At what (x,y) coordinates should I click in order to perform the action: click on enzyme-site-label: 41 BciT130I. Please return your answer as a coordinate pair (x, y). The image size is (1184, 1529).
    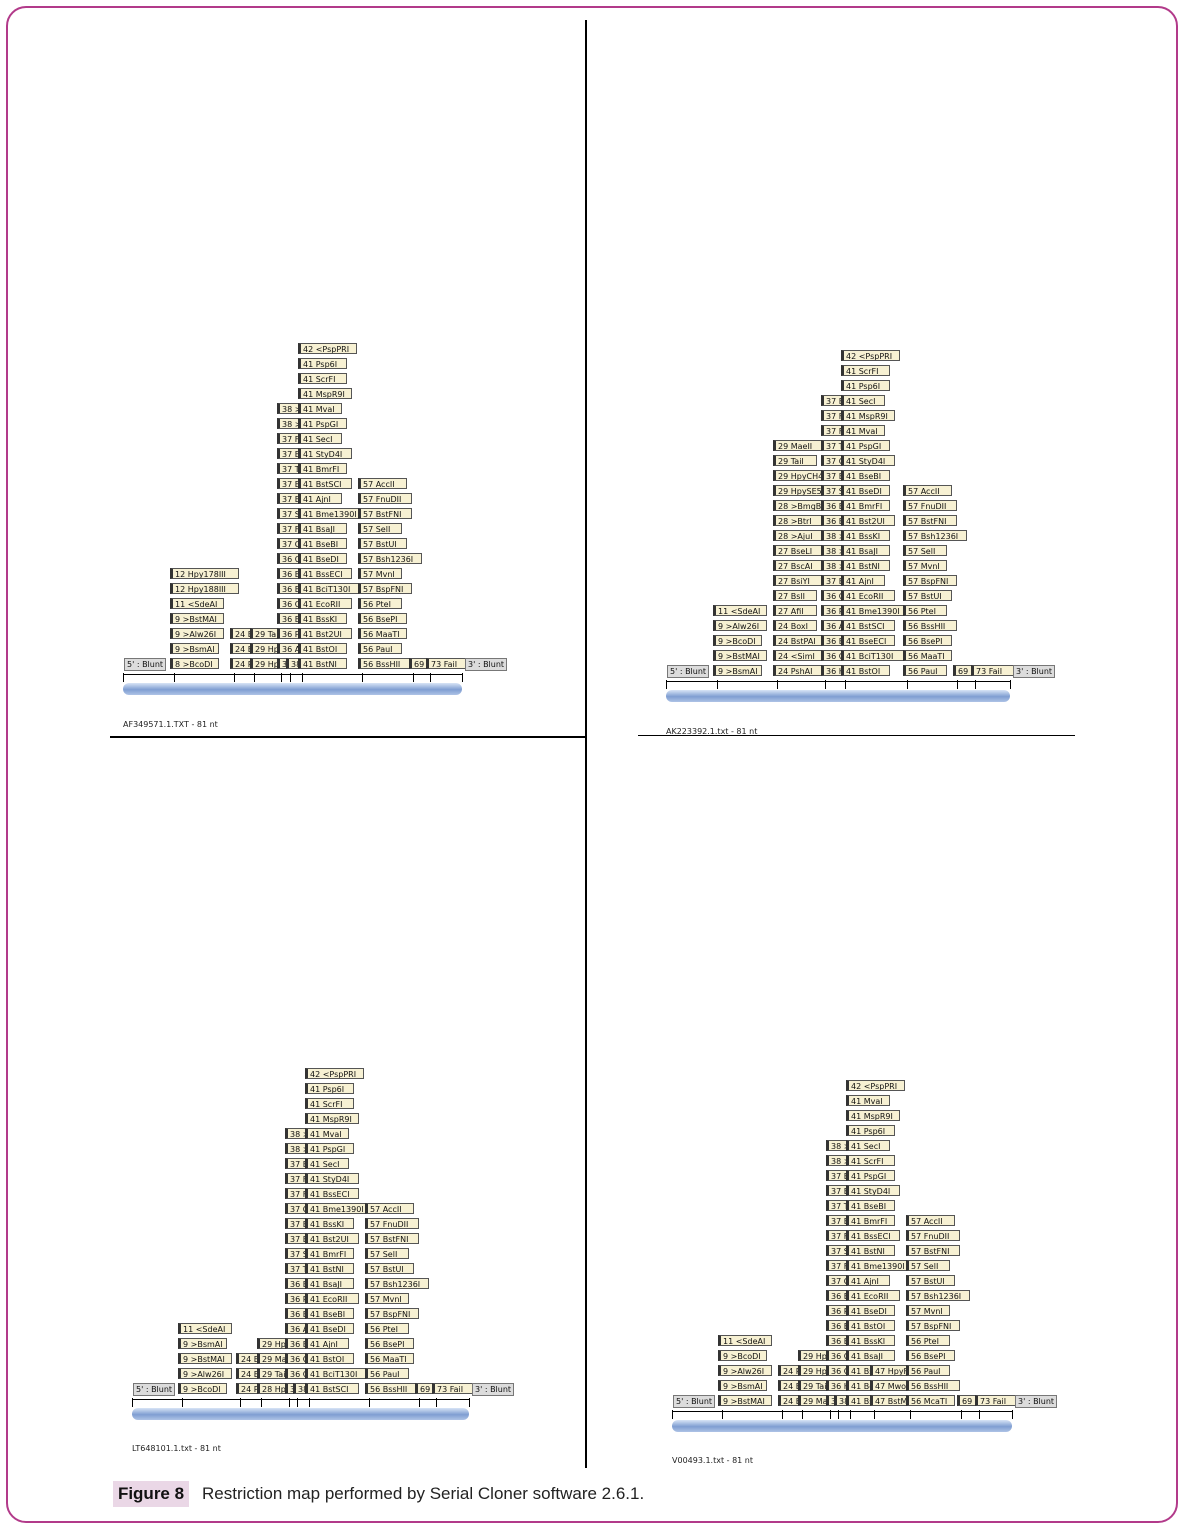
    Looking at the image, I should click on (337, 1373).